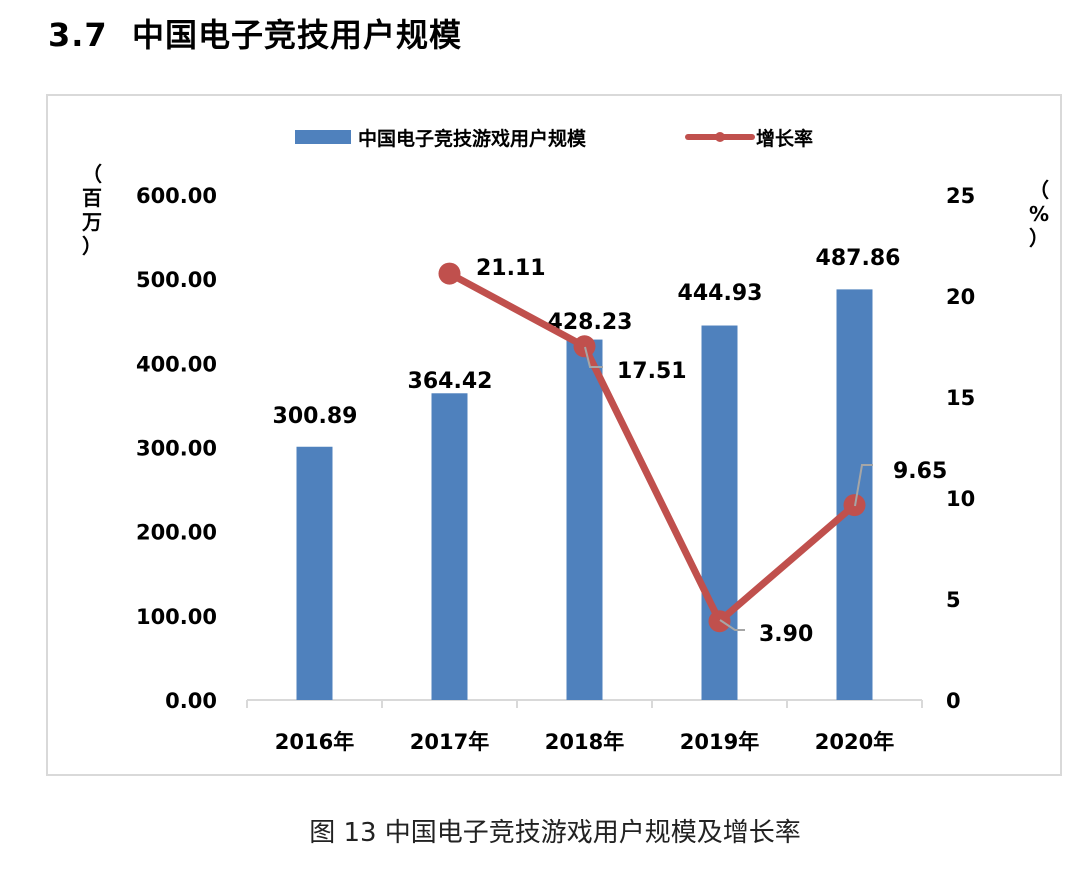 The width and height of the screenshot is (1080, 891). What do you see at coordinates (584, 742) in the screenshot?
I see `x-tick-label: 2018年` at bounding box center [584, 742].